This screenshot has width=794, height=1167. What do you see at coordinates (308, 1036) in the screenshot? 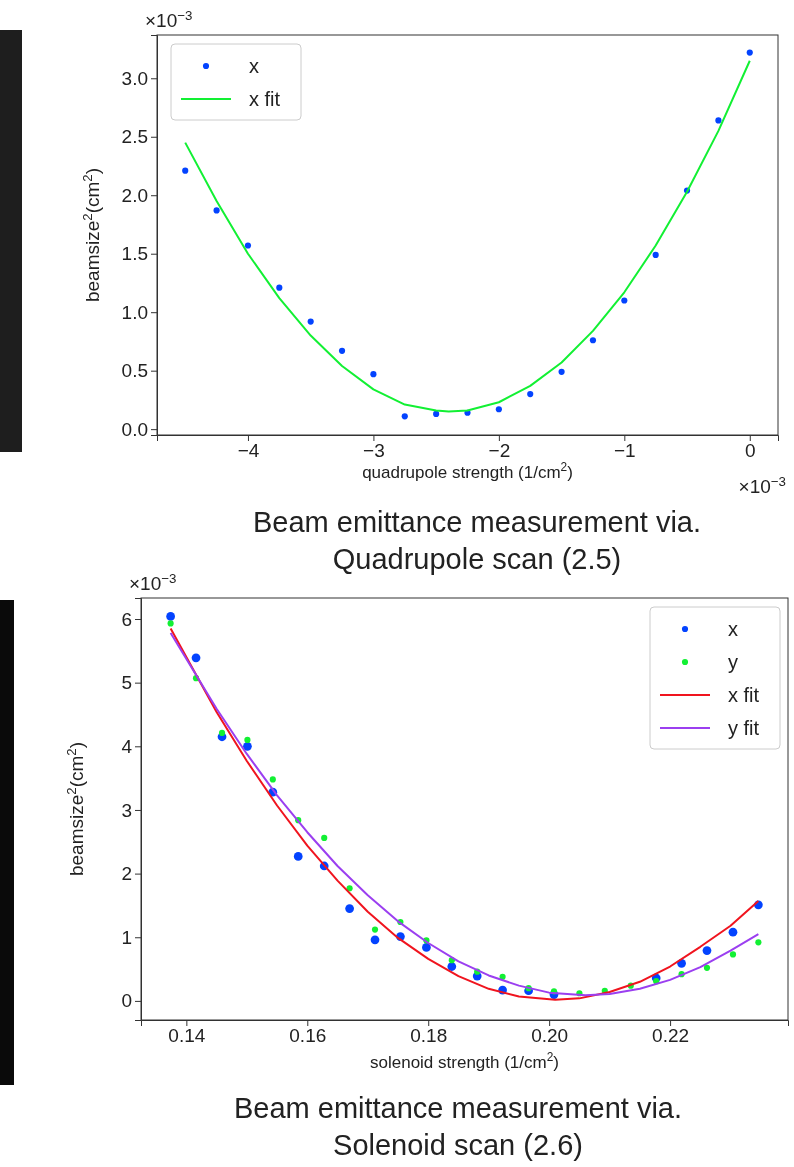
I see `x-tick-label: 0.16` at bounding box center [308, 1036].